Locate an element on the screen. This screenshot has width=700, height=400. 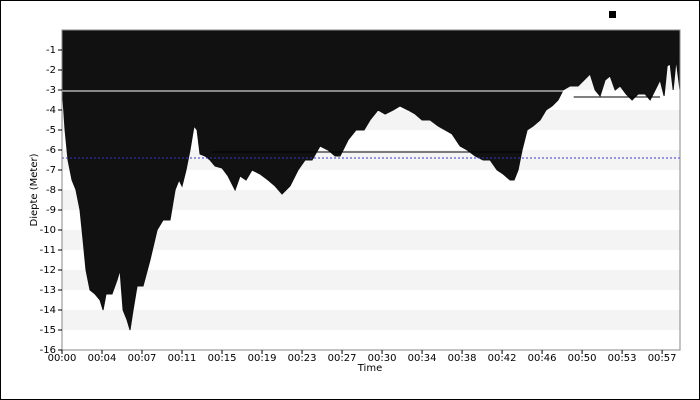
y-tick-label: -13 is located at coordinates (48, 290).